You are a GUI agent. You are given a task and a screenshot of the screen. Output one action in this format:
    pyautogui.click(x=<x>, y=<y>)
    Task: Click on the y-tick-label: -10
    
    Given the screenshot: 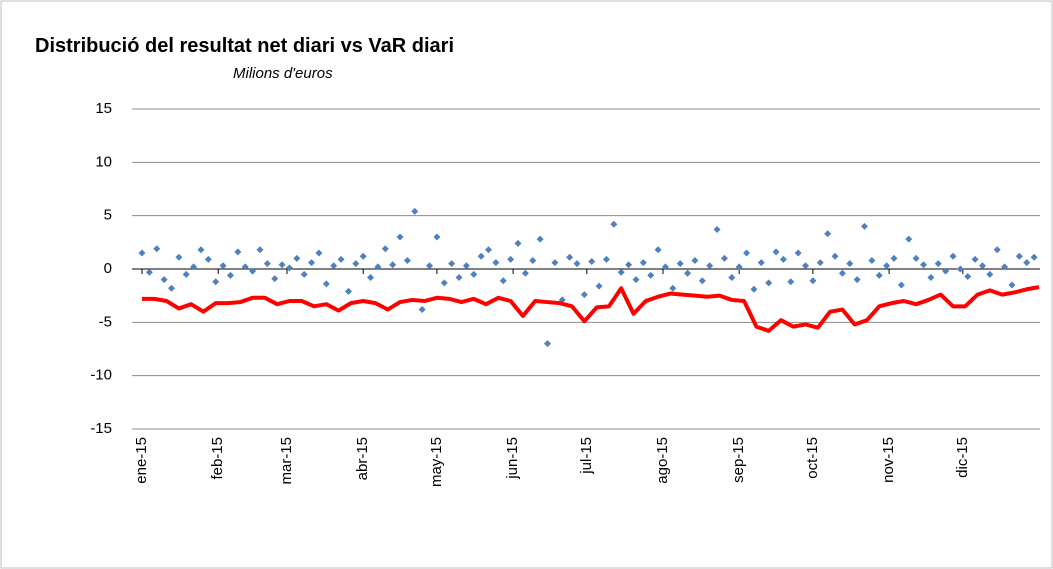 What is the action you would take?
    pyautogui.click(x=101, y=375)
    